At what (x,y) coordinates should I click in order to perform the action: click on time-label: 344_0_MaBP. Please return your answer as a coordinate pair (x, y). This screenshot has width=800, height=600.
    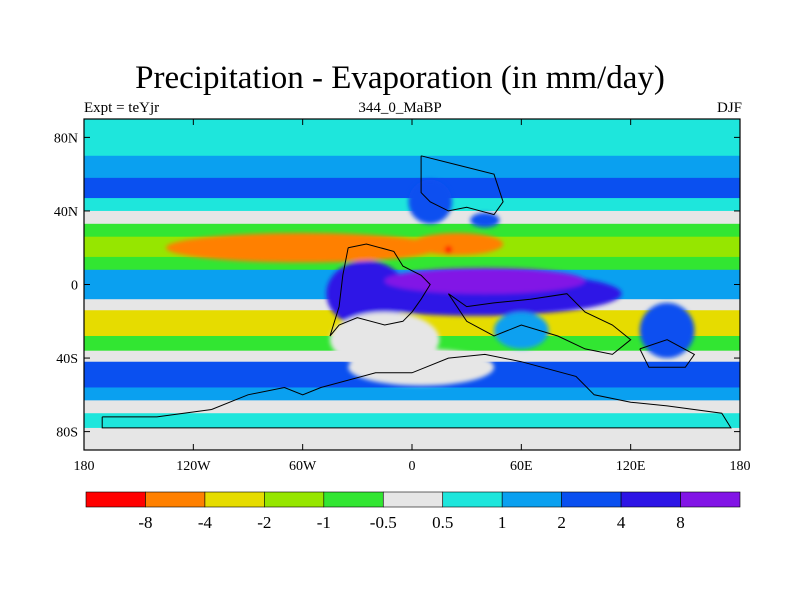
    Looking at the image, I should click on (400, 108).